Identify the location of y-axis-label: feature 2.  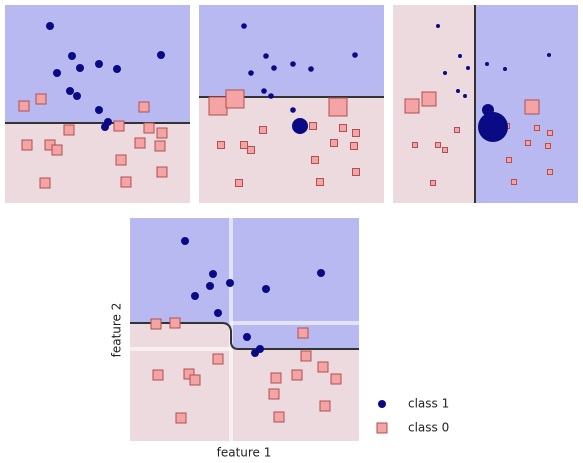
(117, 330).